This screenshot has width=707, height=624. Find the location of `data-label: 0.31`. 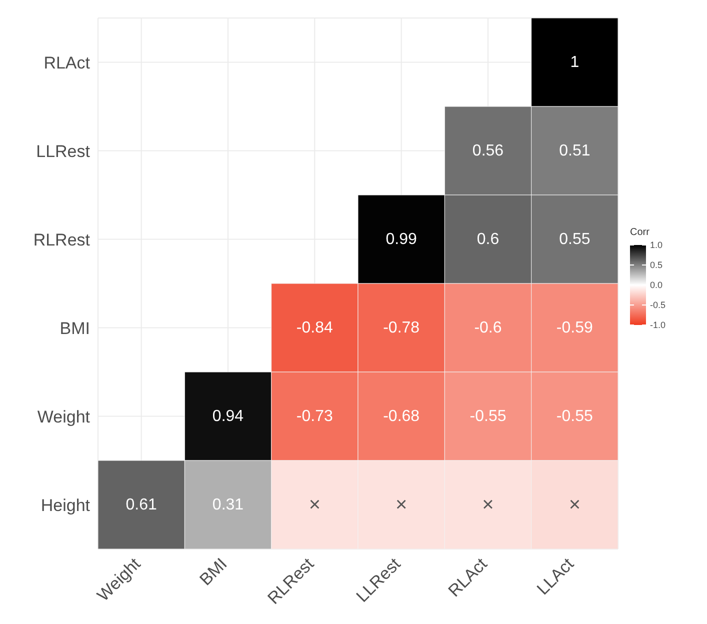

data-label: 0.31 is located at coordinates (228, 505).